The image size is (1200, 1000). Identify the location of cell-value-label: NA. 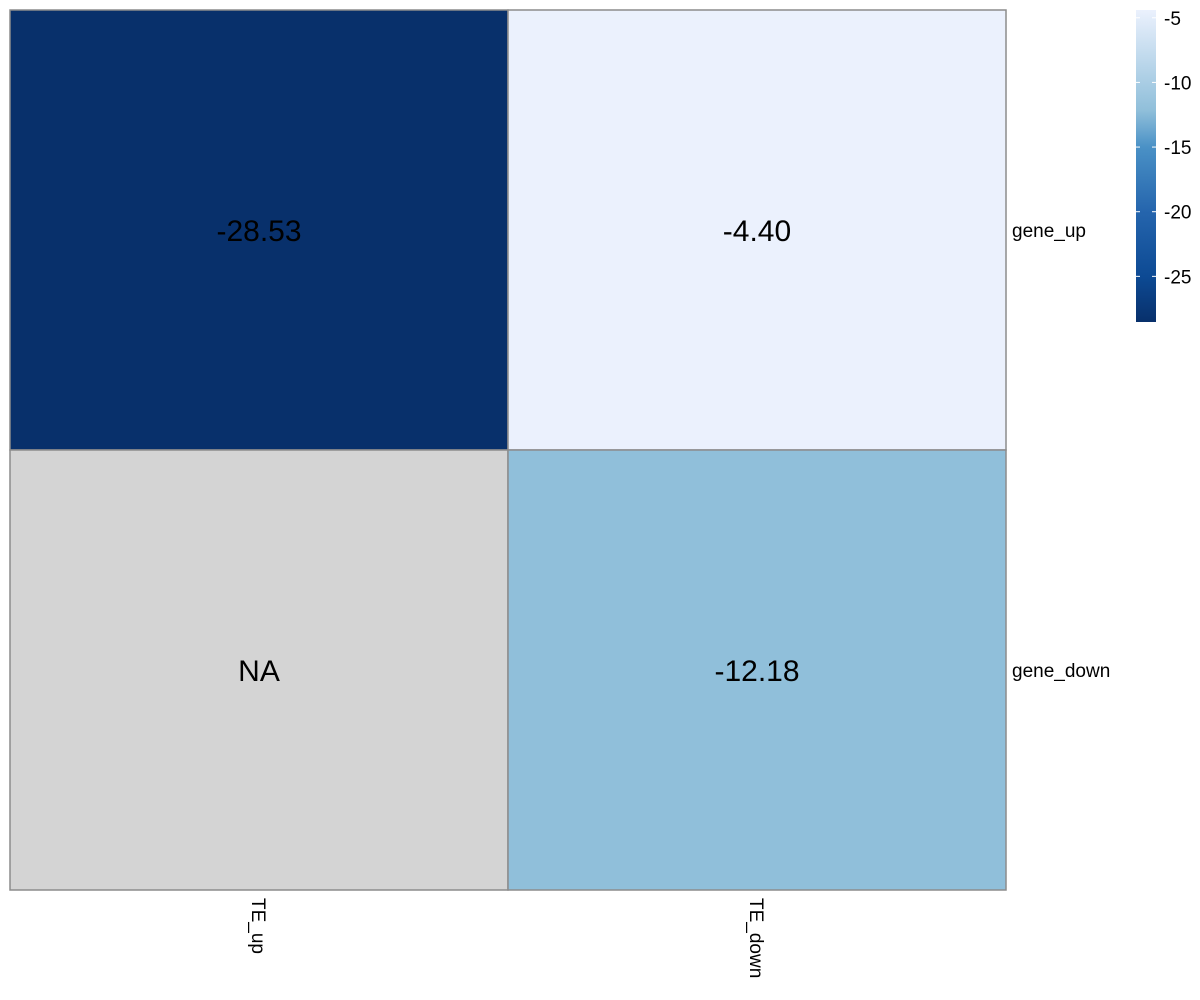
(259, 671).